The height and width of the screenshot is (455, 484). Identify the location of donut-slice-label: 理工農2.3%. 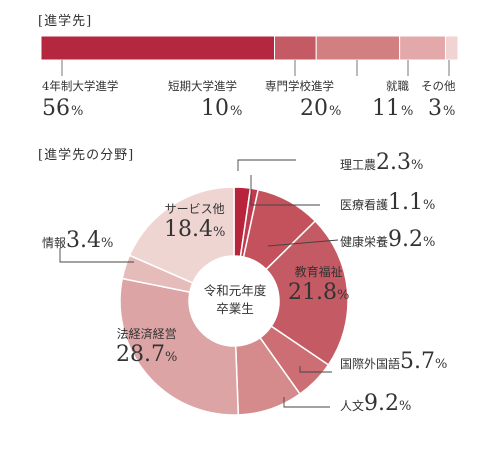
(381, 162).